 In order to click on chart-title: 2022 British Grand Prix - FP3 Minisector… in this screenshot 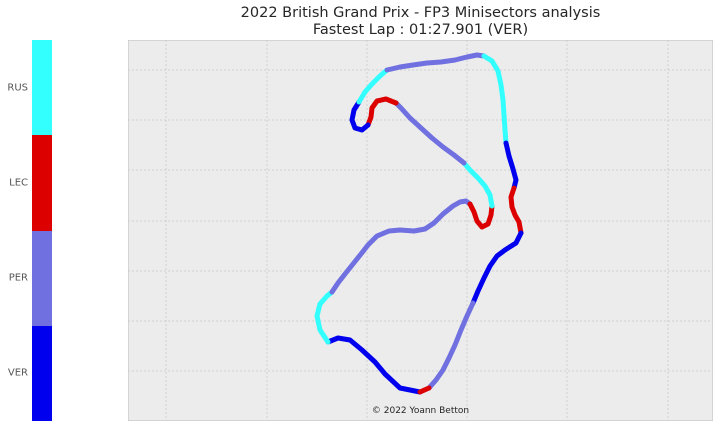, I will do `click(420, 22)`.